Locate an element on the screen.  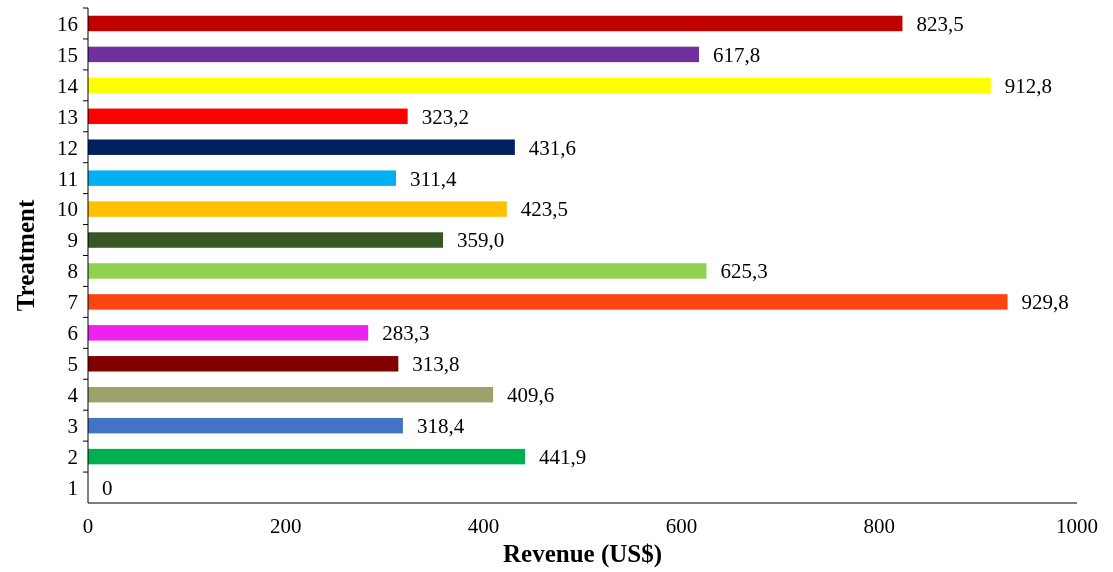
y-tick-label: 10 is located at coordinates (67, 209).